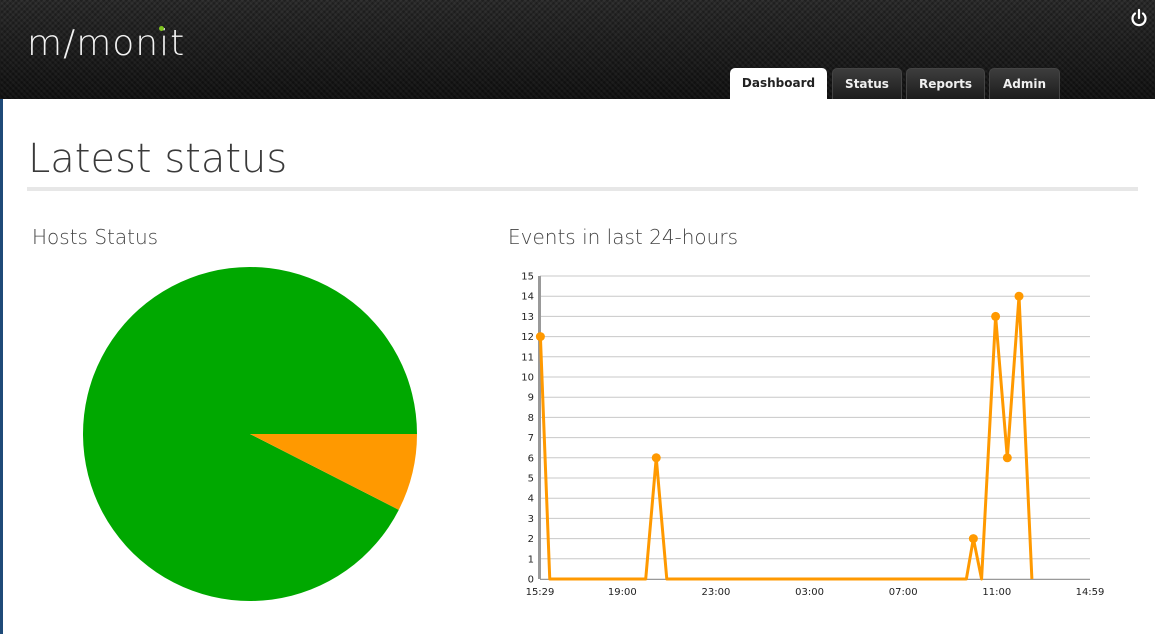  I want to click on logo-dot, so click(162, 28).